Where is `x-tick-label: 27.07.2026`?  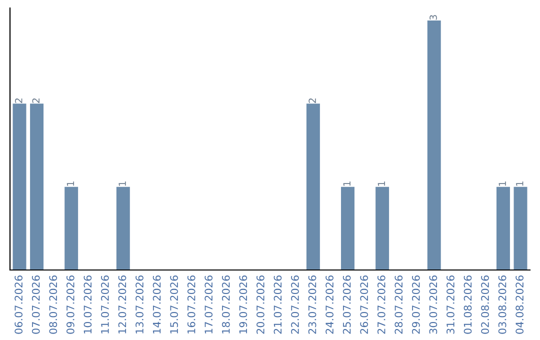 x-tick-label: 27.07.2026 is located at coordinates (381, 305).